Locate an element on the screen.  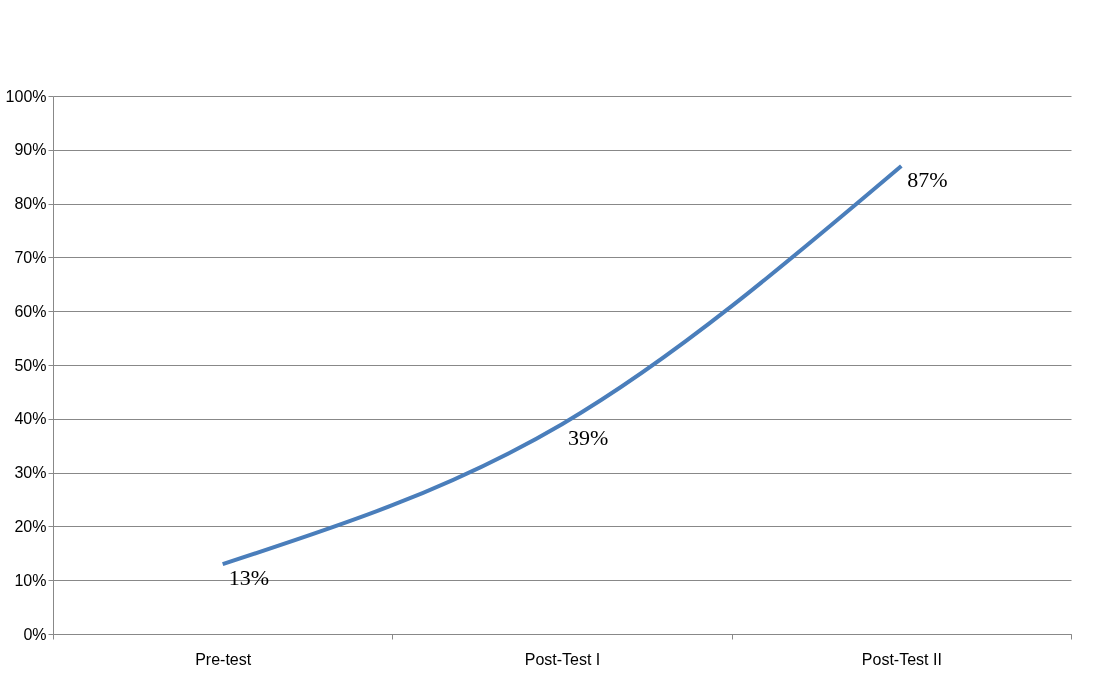
y-tick-label: 0% is located at coordinates (35, 634).